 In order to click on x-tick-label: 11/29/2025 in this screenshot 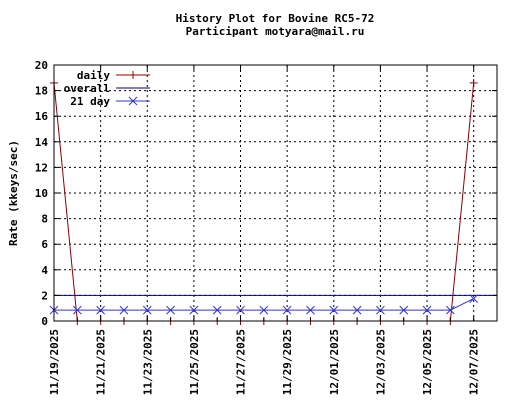, I will do `click(287, 362)`.